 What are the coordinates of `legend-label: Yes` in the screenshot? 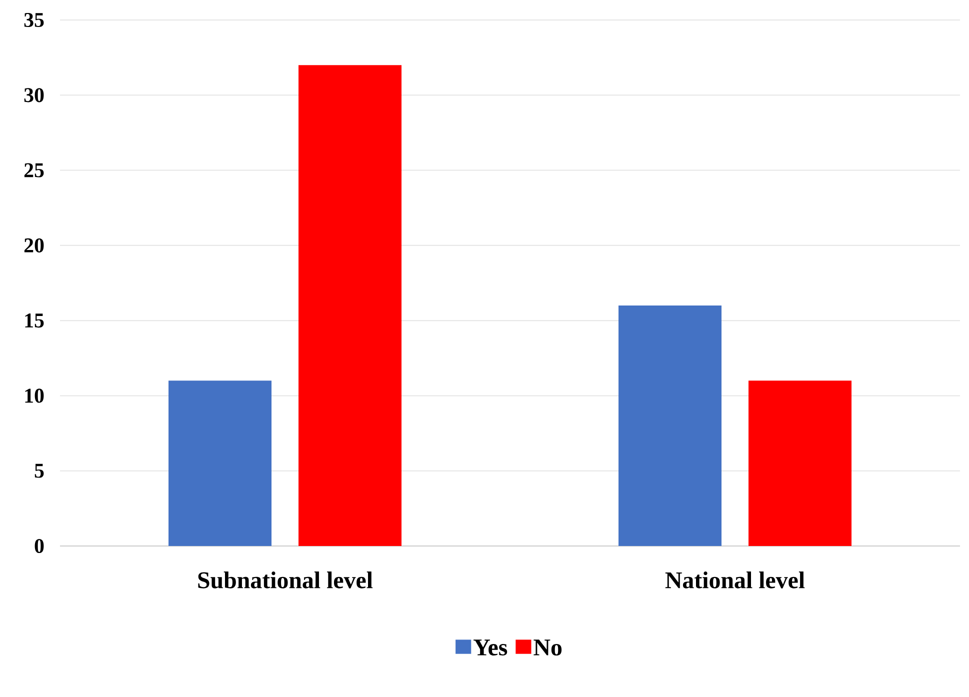 It's located at (491, 648).